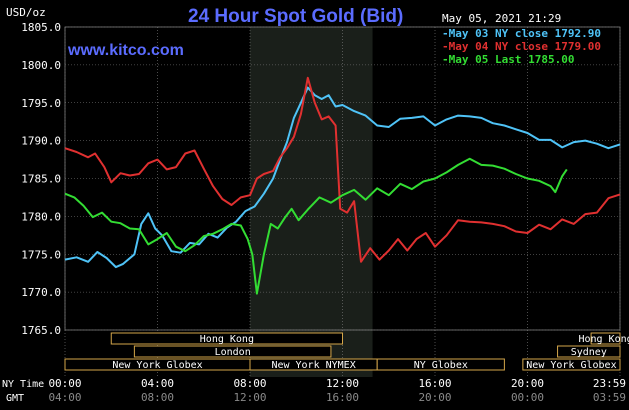  What do you see at coordinates (41, 292) in the screenshot?
I see `y-tick-label: 1770.0` at bounding box center [41, 292].